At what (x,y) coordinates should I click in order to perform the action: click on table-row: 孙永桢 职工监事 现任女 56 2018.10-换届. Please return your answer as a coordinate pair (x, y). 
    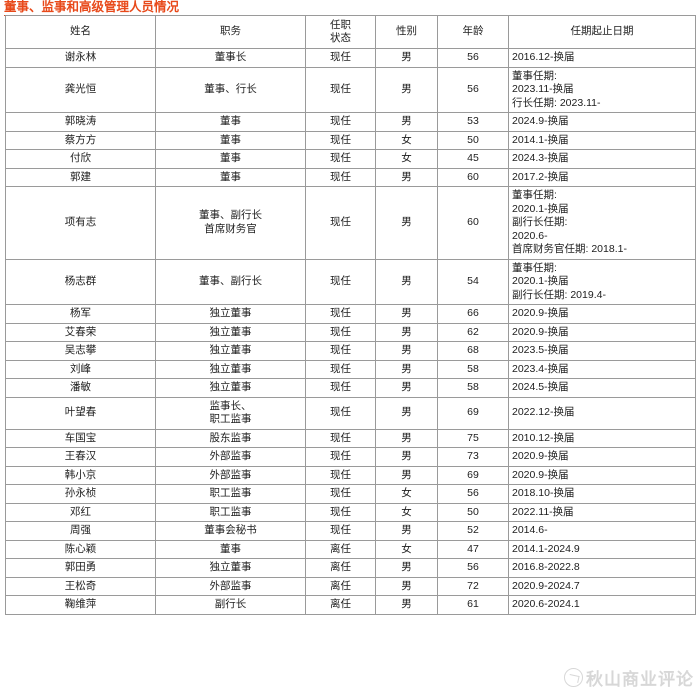
    Looking at the image, I should click on (350, 494).